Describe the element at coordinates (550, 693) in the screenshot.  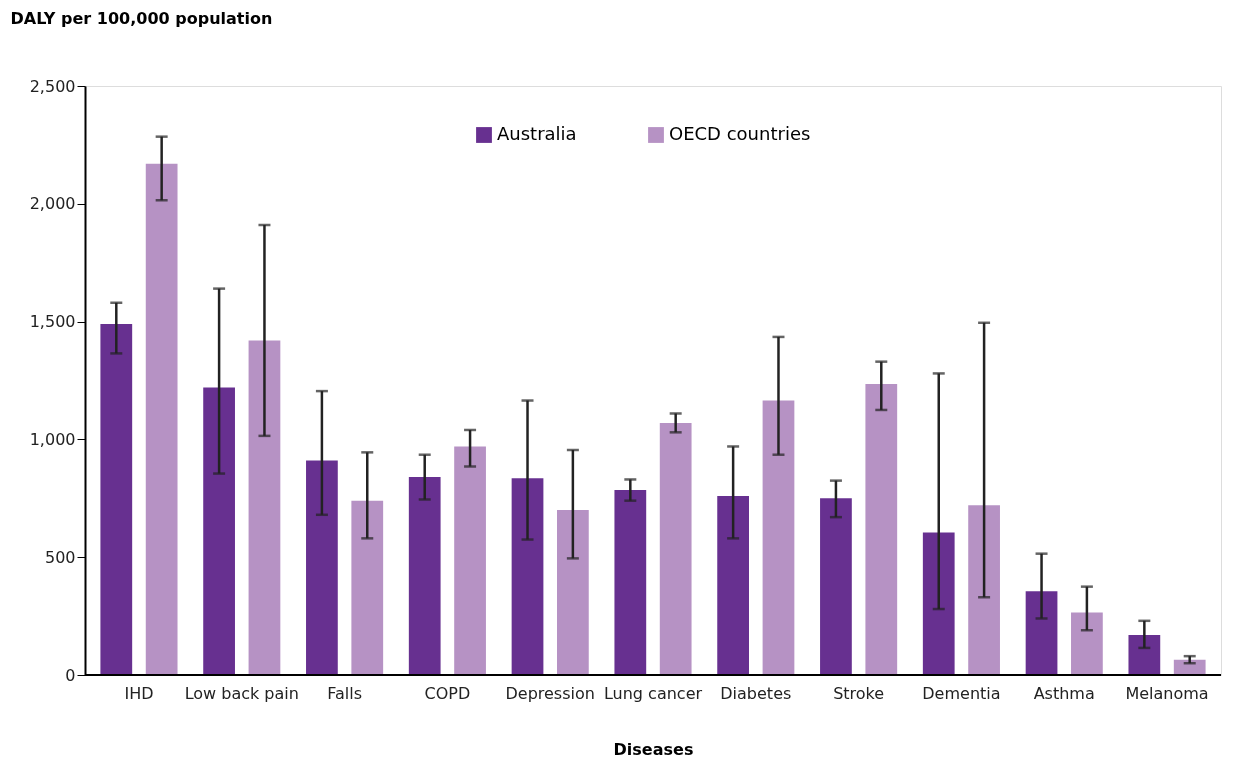
I see `x-tick-label: Depression` at that location.